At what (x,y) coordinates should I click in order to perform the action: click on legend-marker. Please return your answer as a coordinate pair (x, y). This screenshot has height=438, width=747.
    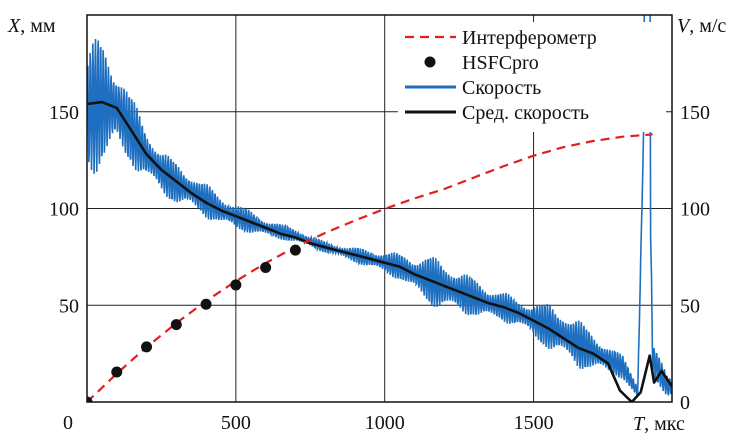
    Looking at the image, I should click on (430, 62).